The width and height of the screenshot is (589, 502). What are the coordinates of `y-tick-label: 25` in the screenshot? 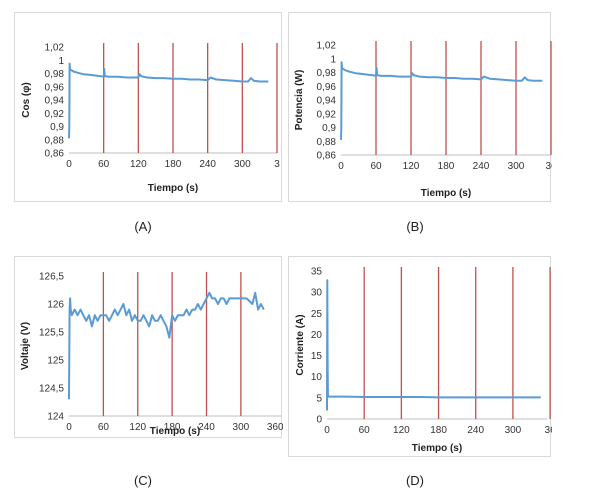 It's located at (317, 314).